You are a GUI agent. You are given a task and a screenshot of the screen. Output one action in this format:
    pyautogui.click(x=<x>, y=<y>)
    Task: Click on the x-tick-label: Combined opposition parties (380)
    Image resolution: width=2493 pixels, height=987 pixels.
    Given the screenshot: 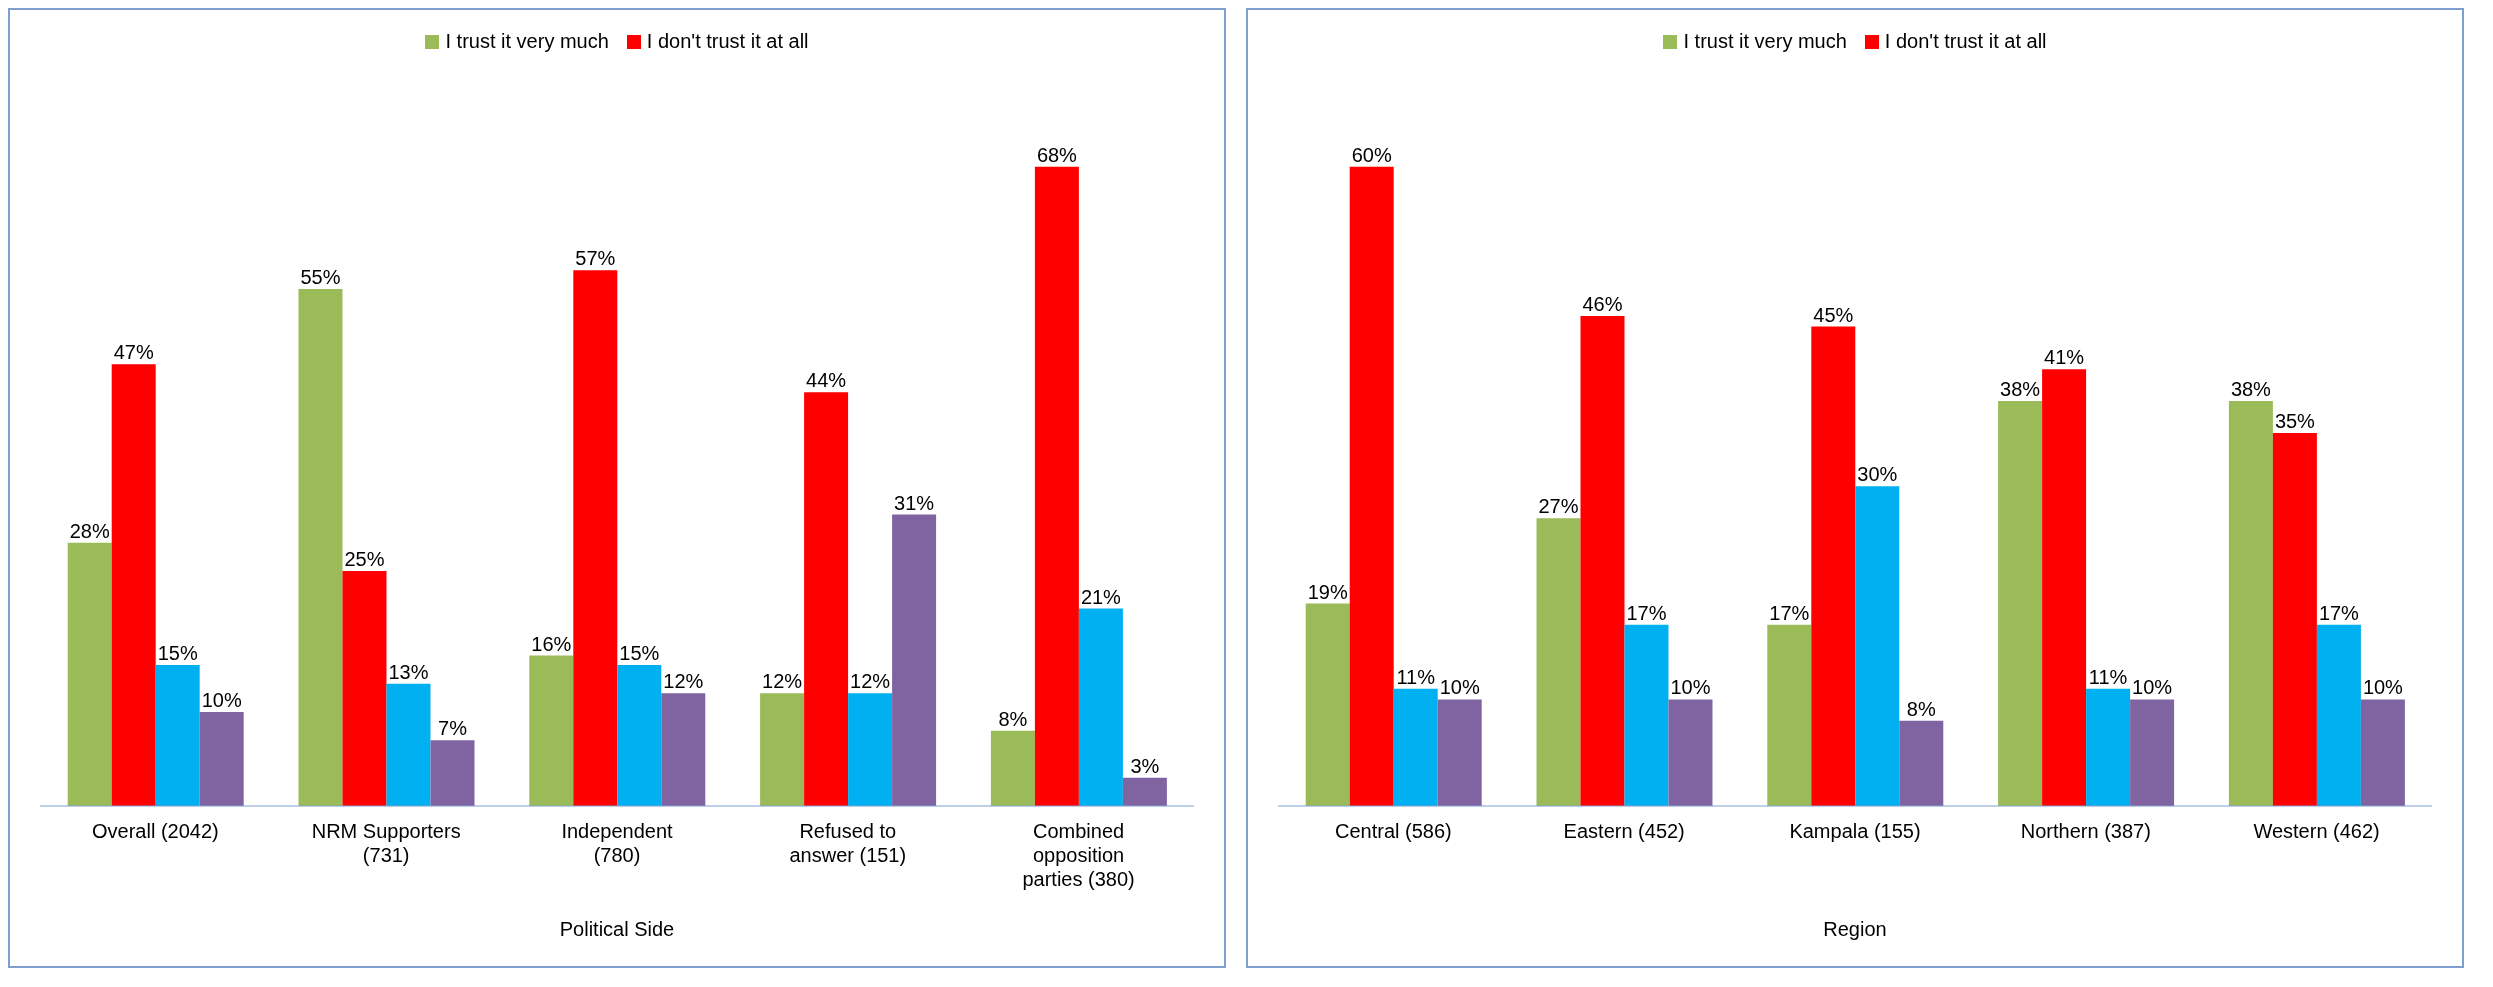 What is the action you would take?
    pyautogui.click(x=1078, y=855)
    